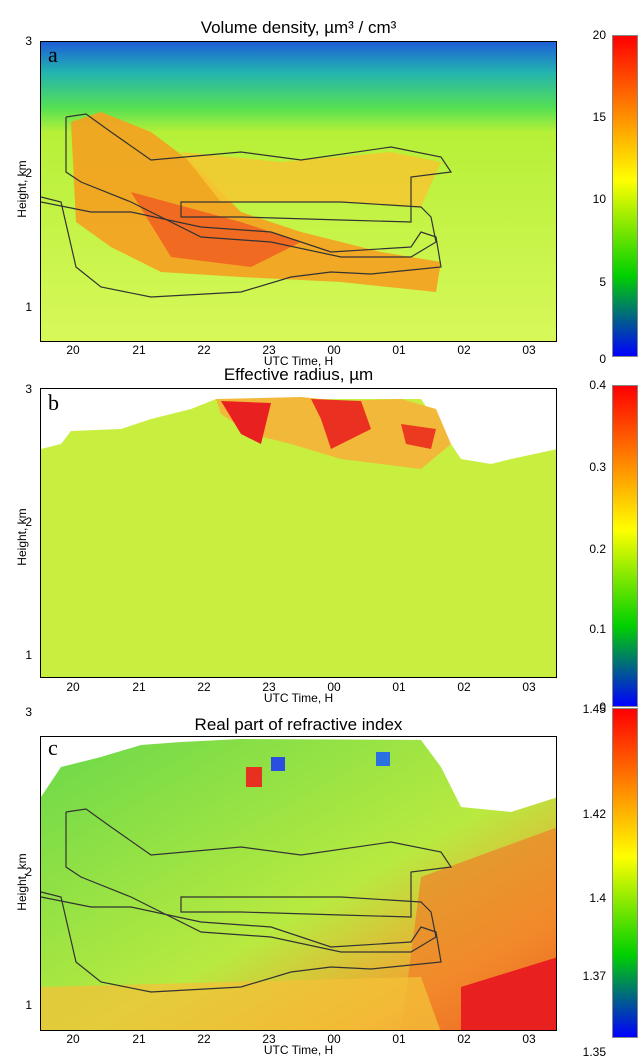 The image size is (643, 1063). Describe the element at coordinates (602, 359) in the screenshot. I see `panel-a-cbar-tick: 0` at that location.